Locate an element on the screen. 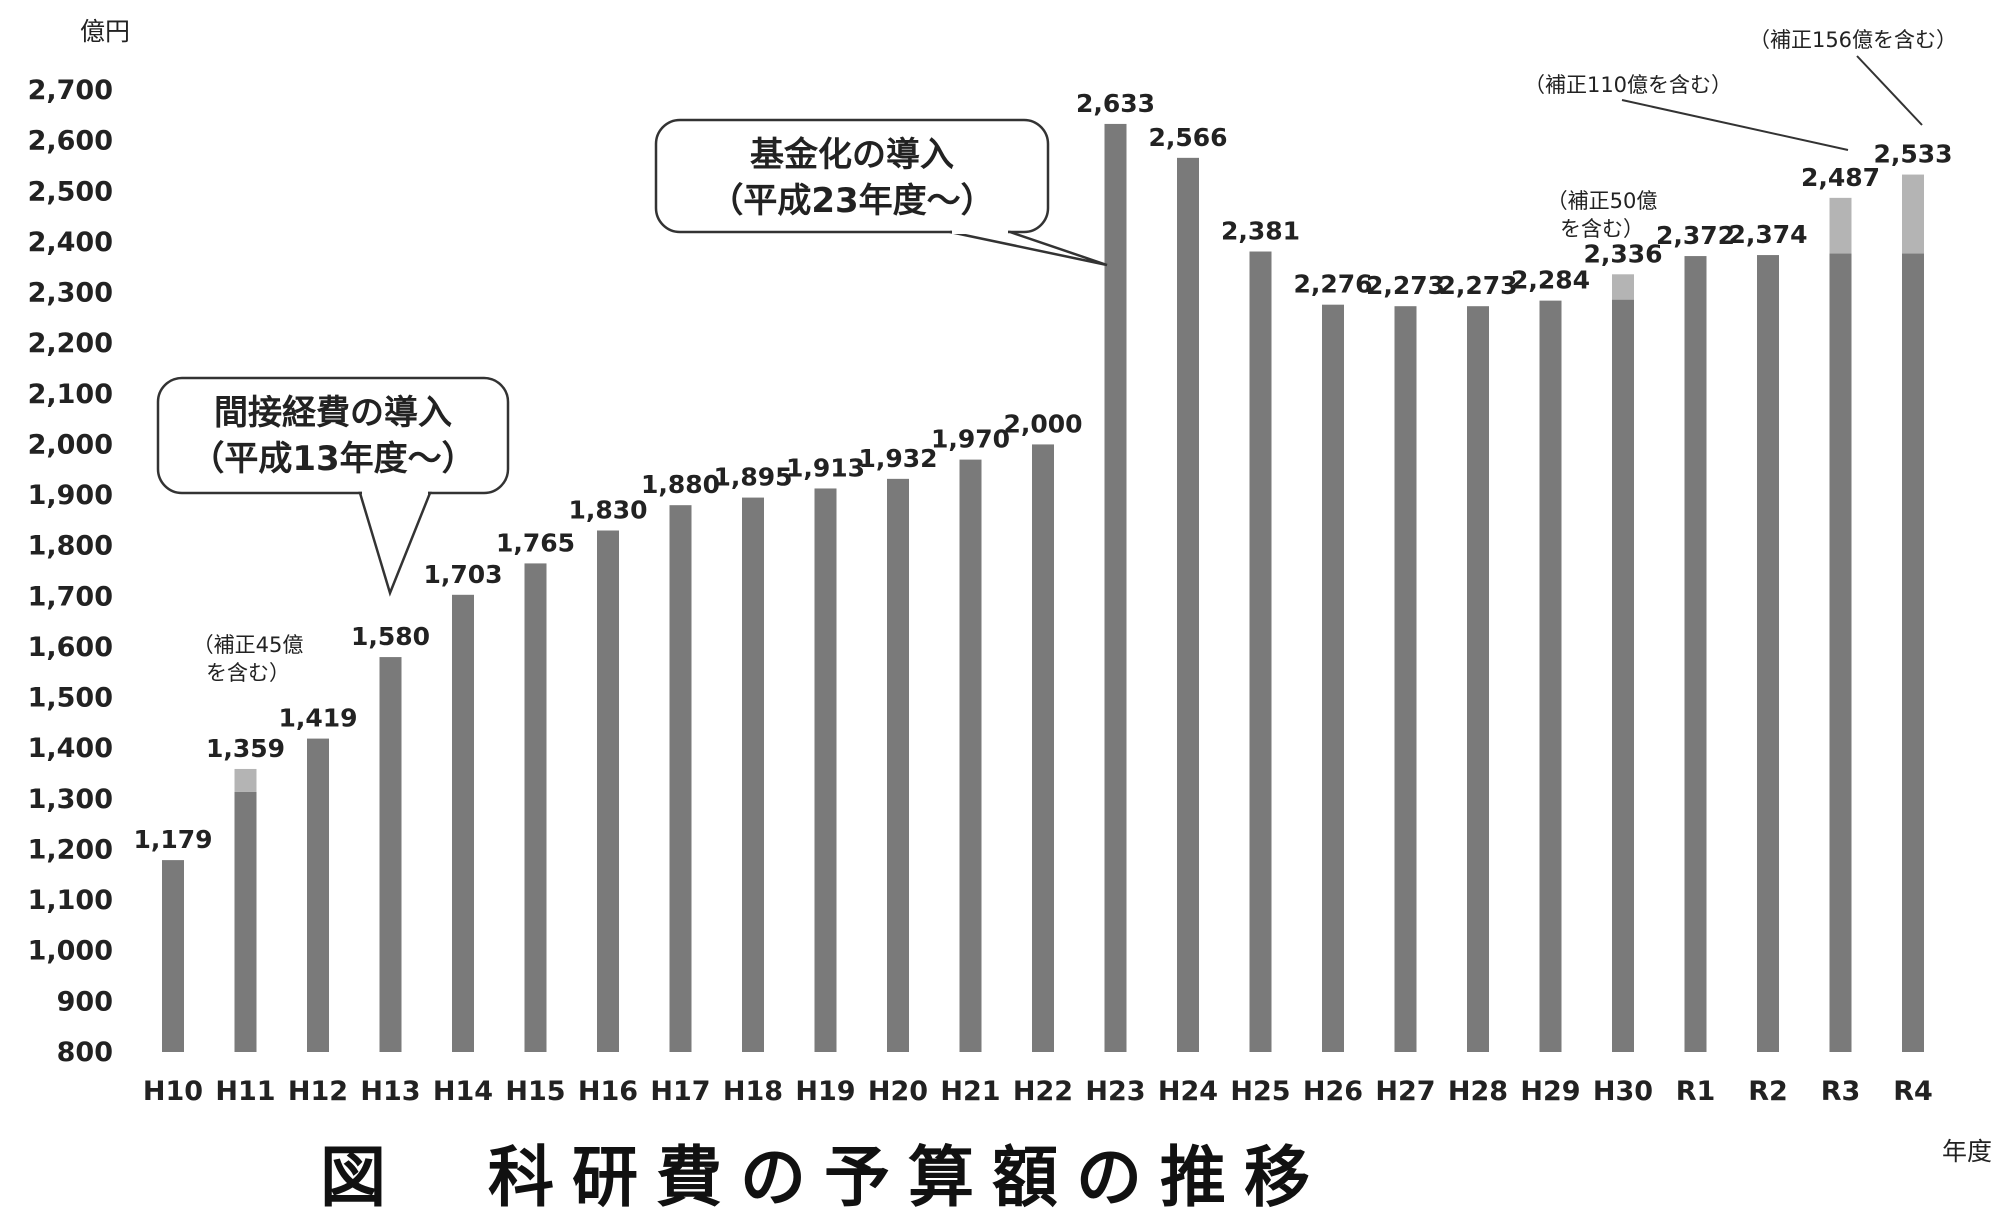 The height and width of the screenshot is (1227, 2000). bar-r1 is located at coordinates (1695, 654).